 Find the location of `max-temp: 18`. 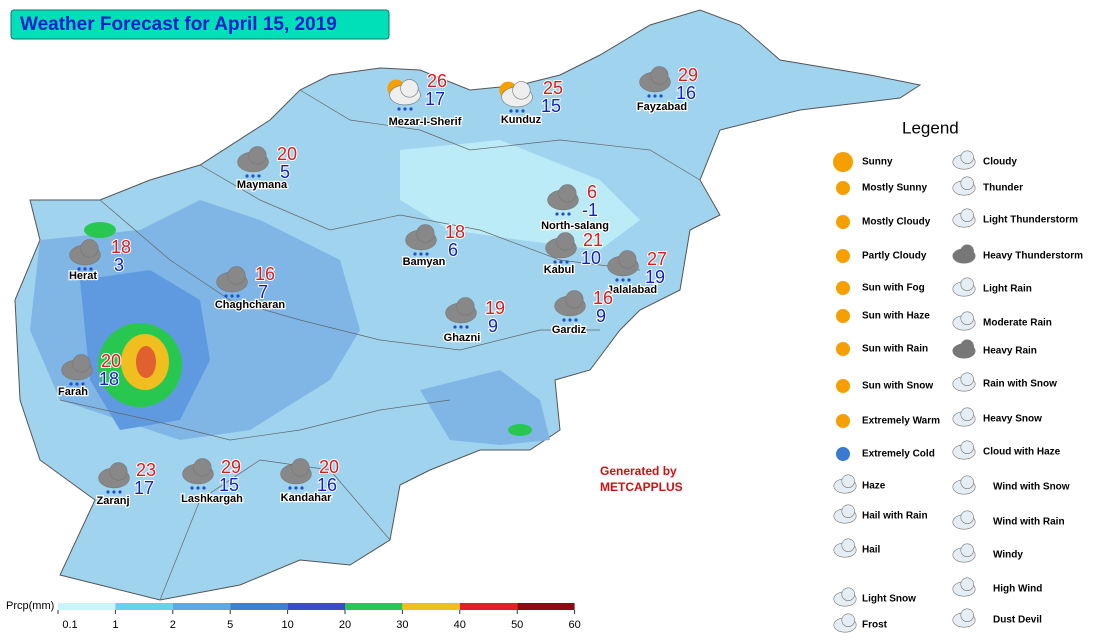

max-temp: 18 is located at coordinates (121, 247).